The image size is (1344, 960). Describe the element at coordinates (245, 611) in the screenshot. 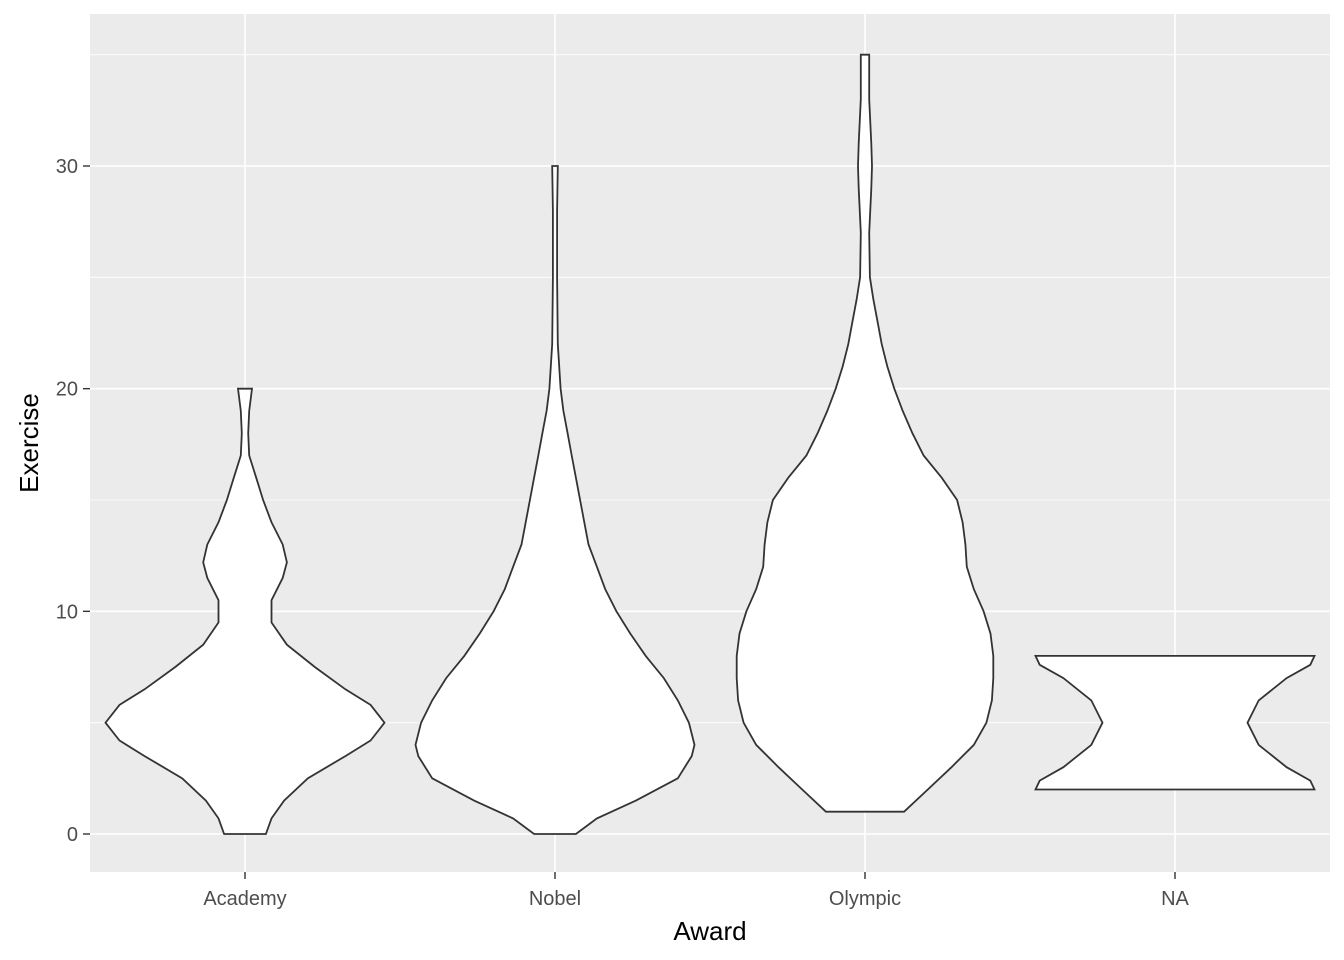

I see `violin-academy` at that location.